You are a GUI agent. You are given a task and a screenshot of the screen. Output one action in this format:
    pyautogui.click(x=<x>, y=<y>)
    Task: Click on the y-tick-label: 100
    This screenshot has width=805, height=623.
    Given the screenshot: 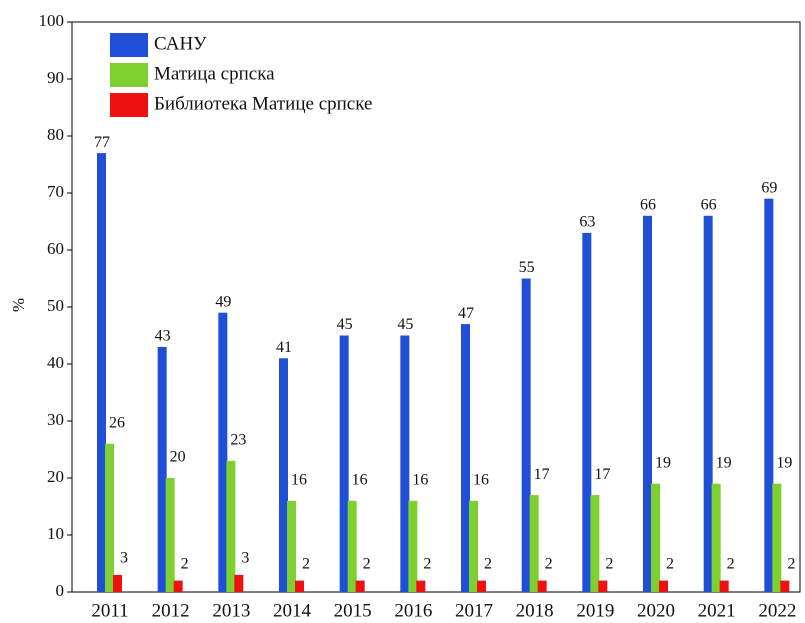 What is the action you would take?
    pyautogui.click(x=52, y=20)
    